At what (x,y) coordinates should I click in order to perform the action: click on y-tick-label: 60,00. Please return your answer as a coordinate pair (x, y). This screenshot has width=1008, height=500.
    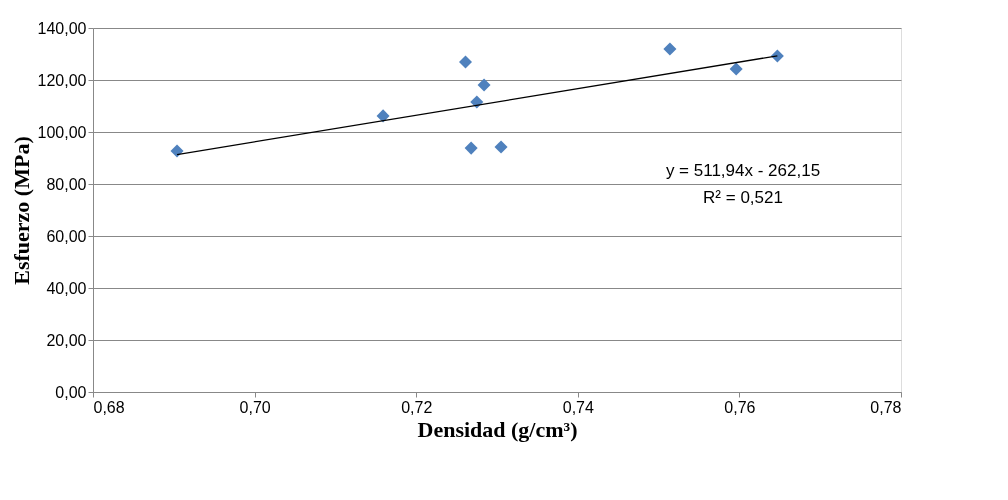
    Looking at the image, I should click on (66, 236).